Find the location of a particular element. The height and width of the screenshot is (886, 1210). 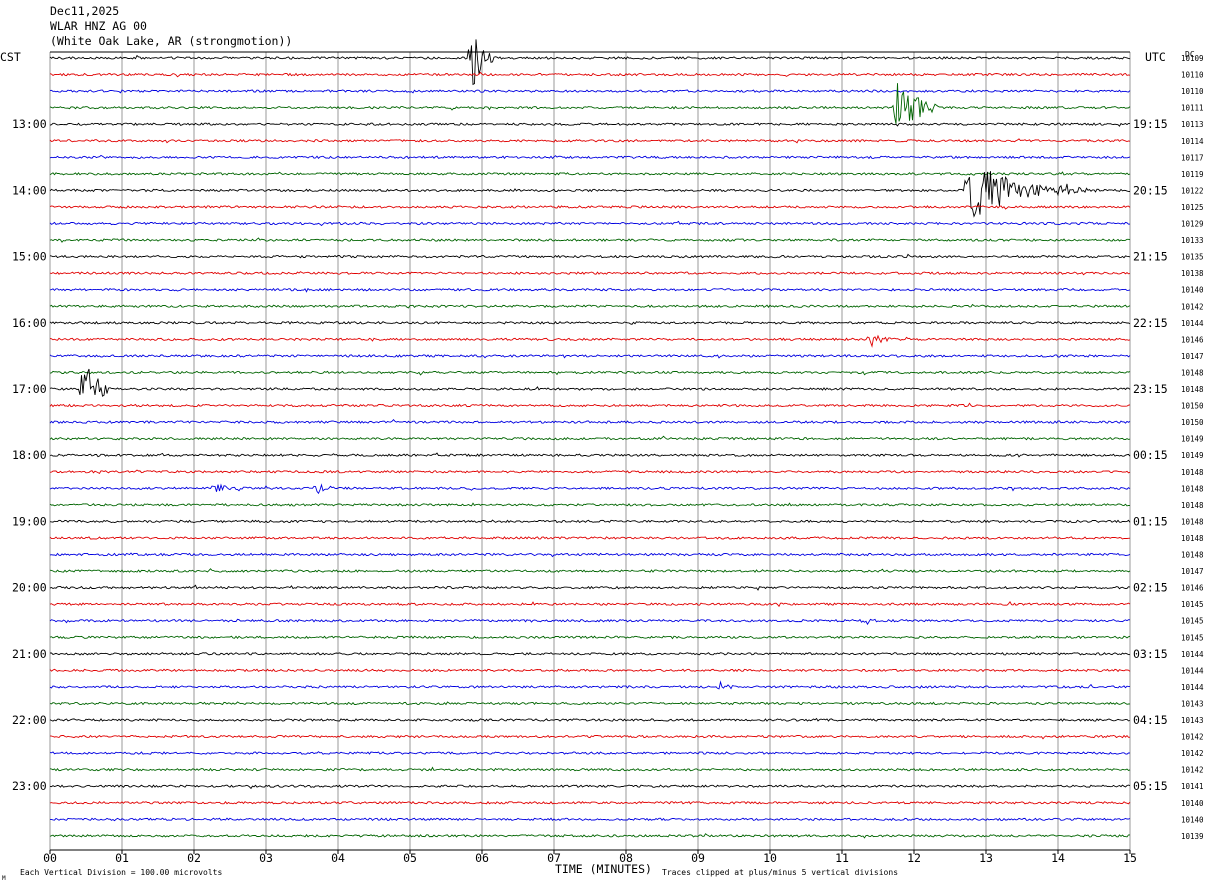

dc-offset-label: 10143 is located at coordinates (1192, 703).